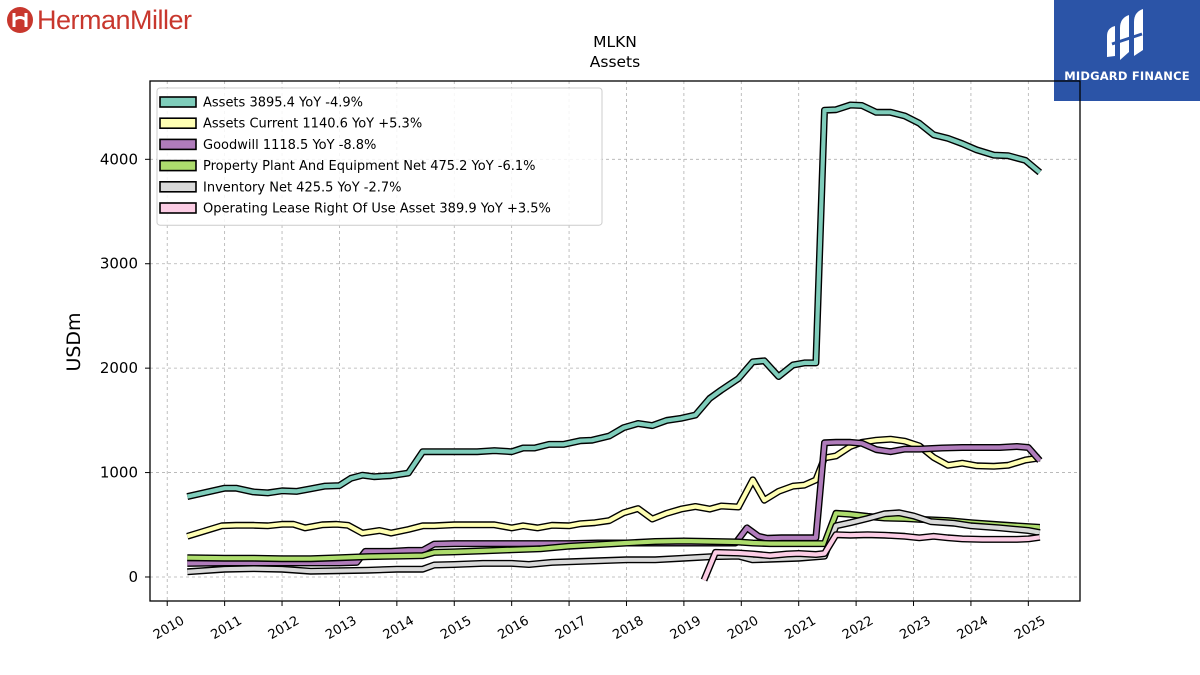  I want to click on series-inventory-net, so click(614, 542).